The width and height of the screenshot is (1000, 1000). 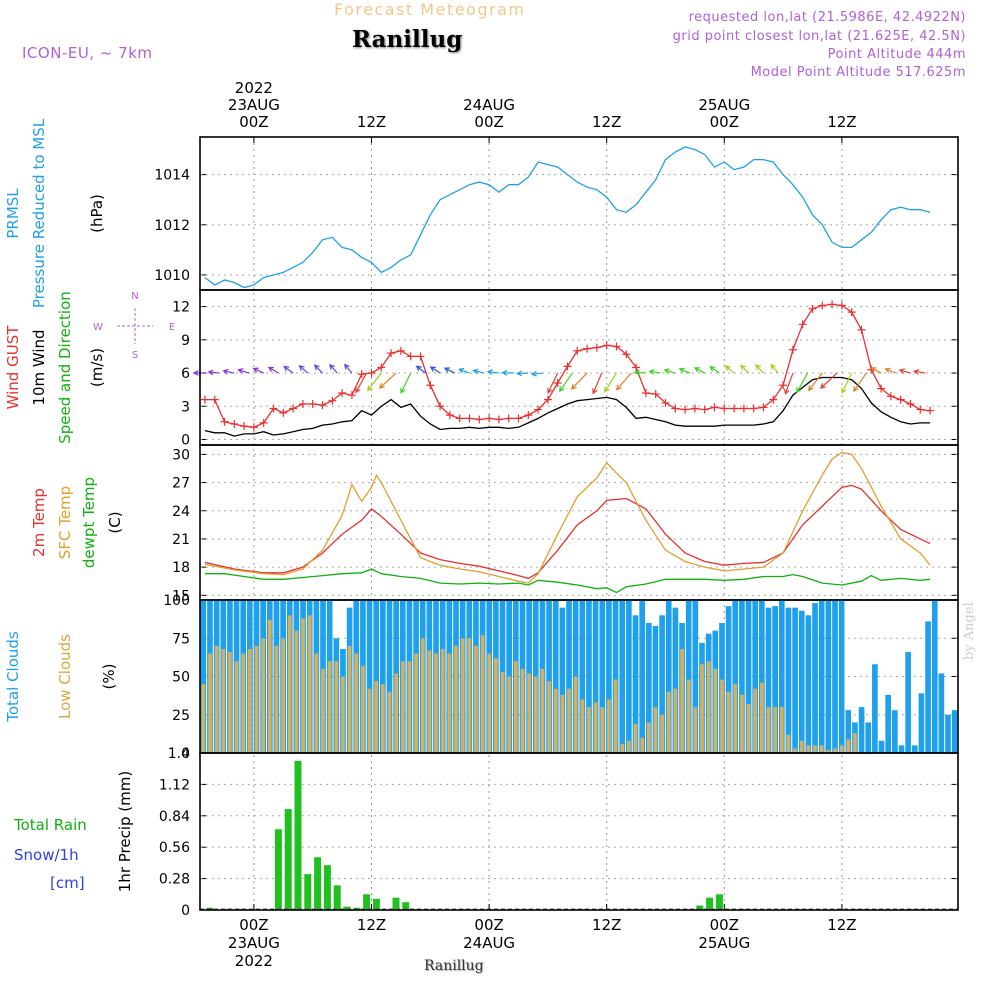 I want to click on time-axis-label-bottom: 2022, so click(x=254, y=961).